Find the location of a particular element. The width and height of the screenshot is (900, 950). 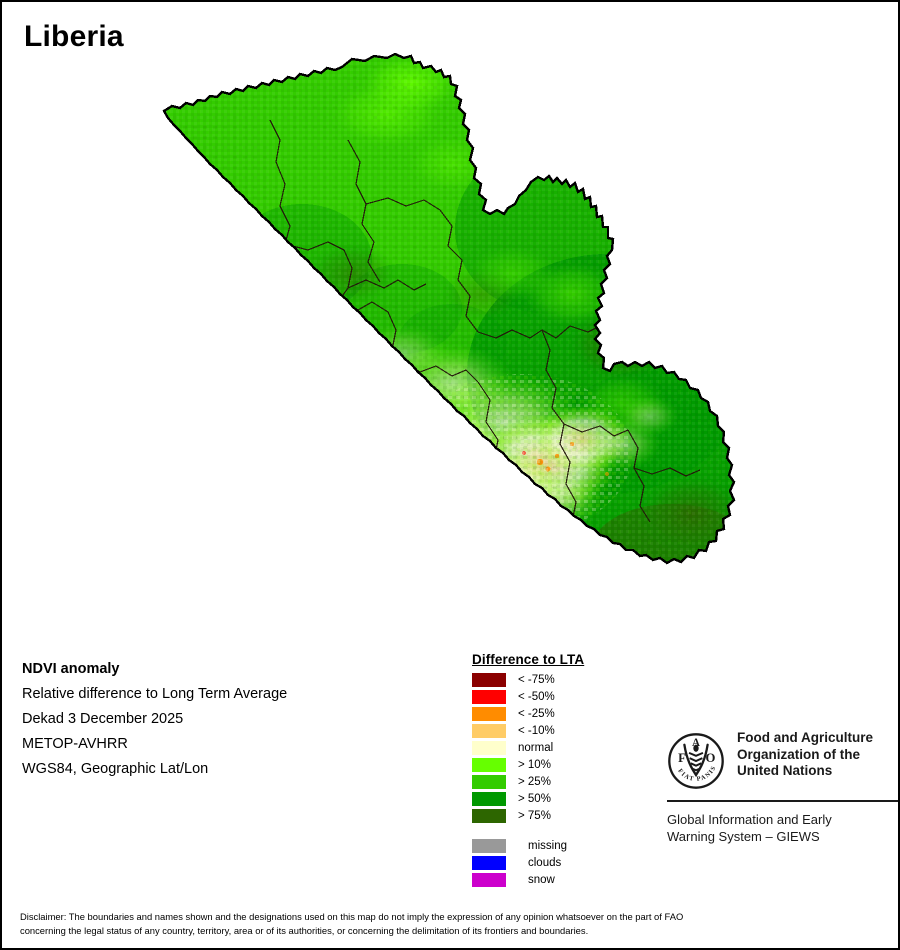

legend-label: > 75% is located at coordinates (534, 815).